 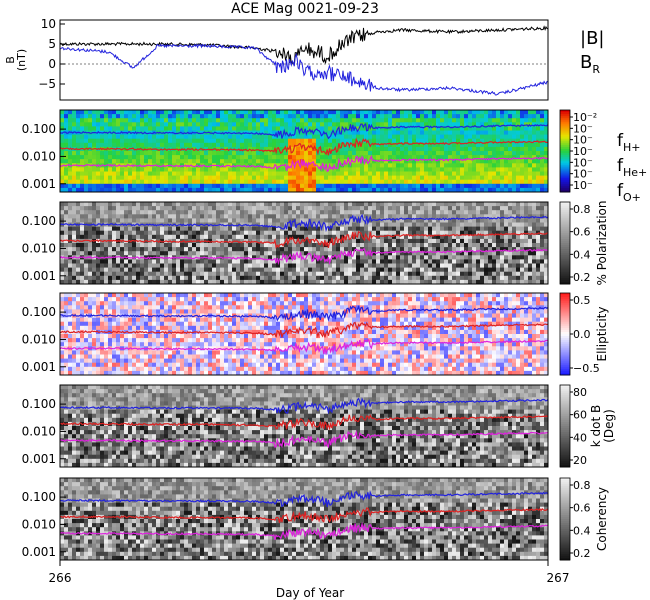 What do you see at coordinates (629, 192) in the screenshot?
I see `legend-f-o-plus: fO+` at bounding box center [629, 192].